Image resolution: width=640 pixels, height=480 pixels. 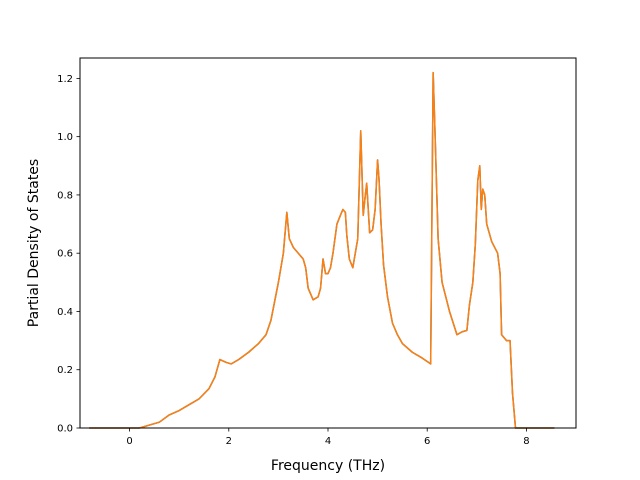 I want to click on x-tick-label: 2, so click(x=229, y=441).